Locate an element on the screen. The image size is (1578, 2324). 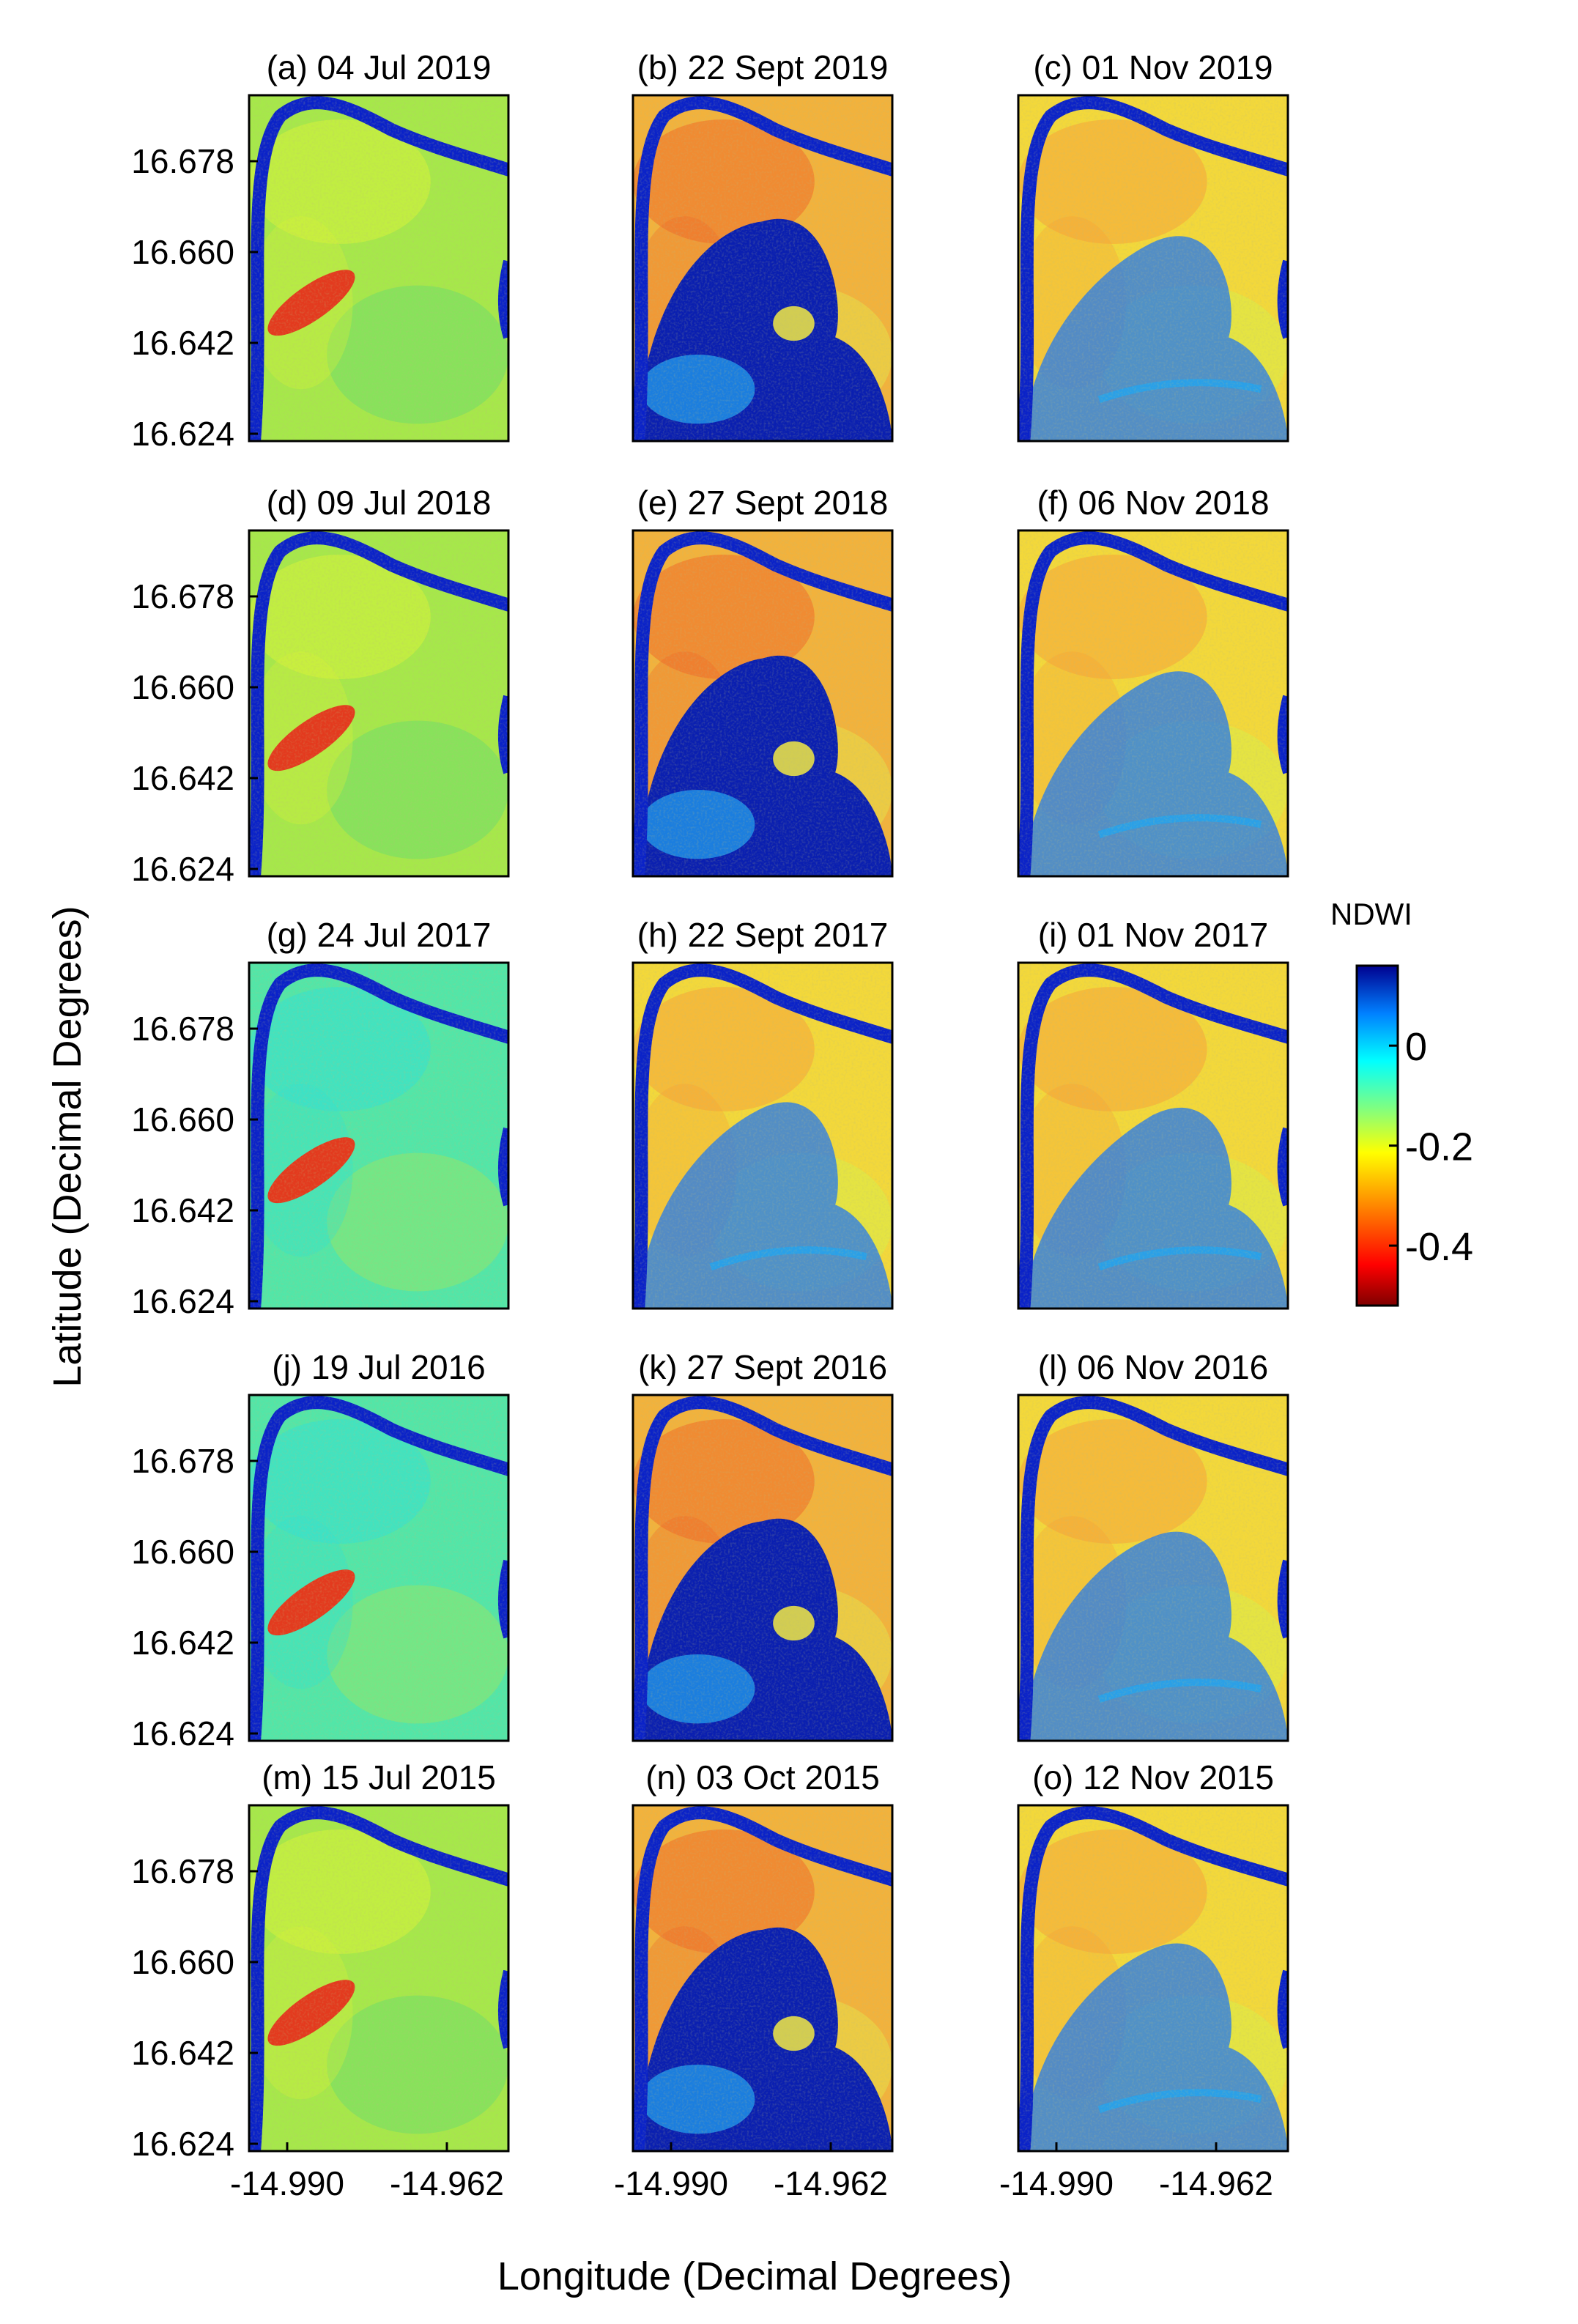
panel-title: (i) 01 Nov 2017 is located at coordinates (1153, 935).